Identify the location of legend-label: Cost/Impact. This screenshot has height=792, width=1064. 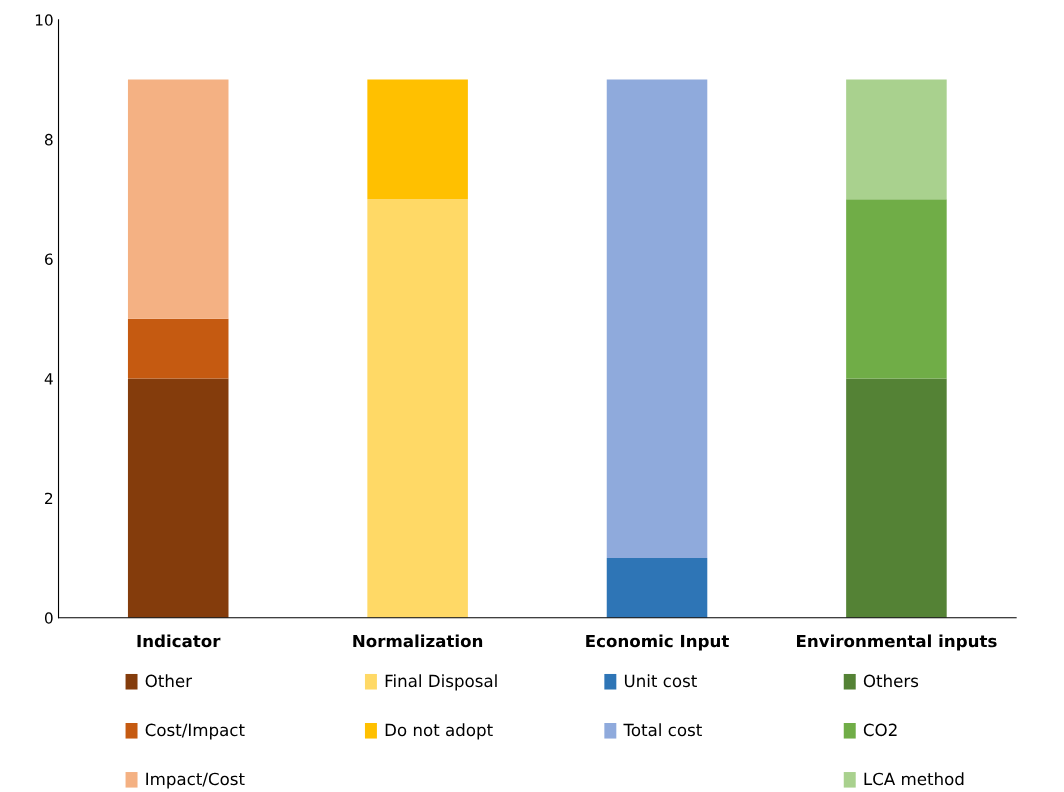
(195, 731).